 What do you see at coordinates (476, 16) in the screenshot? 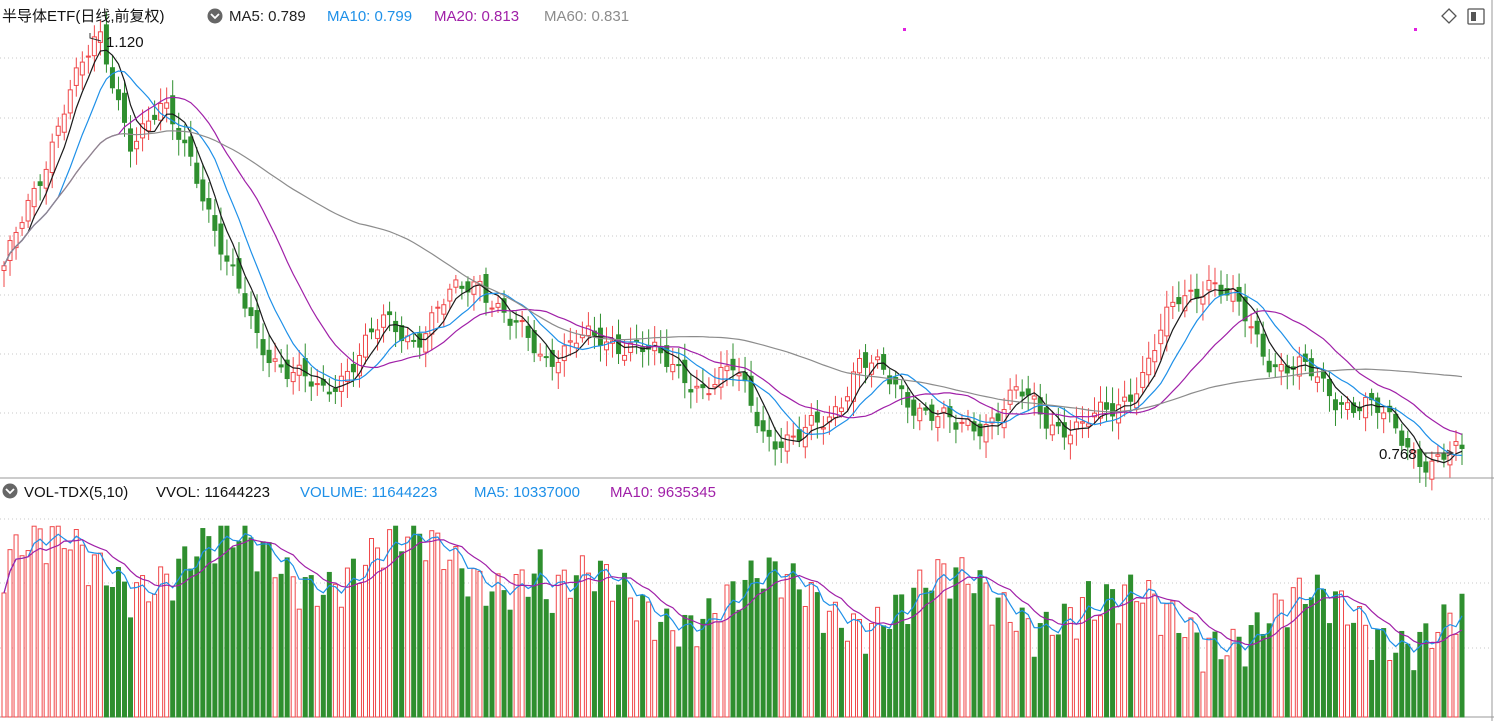
I see `ma20-value: MA20: 0.813` at bounding box center [476, 16].